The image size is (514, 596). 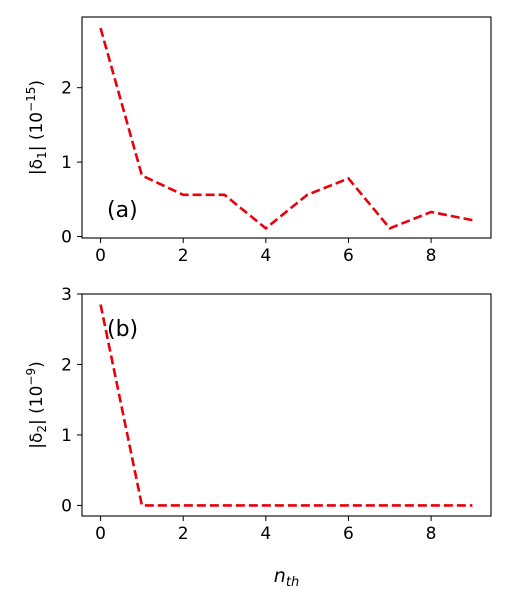 I want to click on y-tick-label: 3, so click(x=66, y=295).